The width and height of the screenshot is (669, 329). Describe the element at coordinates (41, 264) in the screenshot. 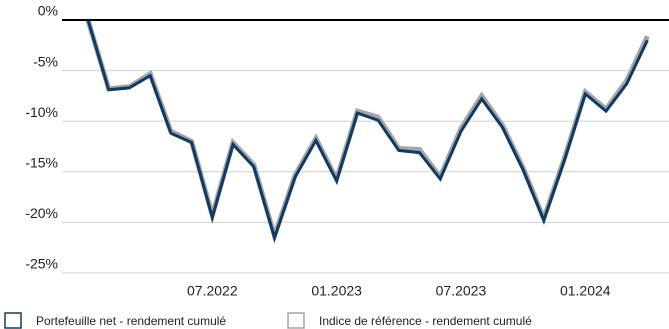

I see `y-tick-label: -25%` at that location.